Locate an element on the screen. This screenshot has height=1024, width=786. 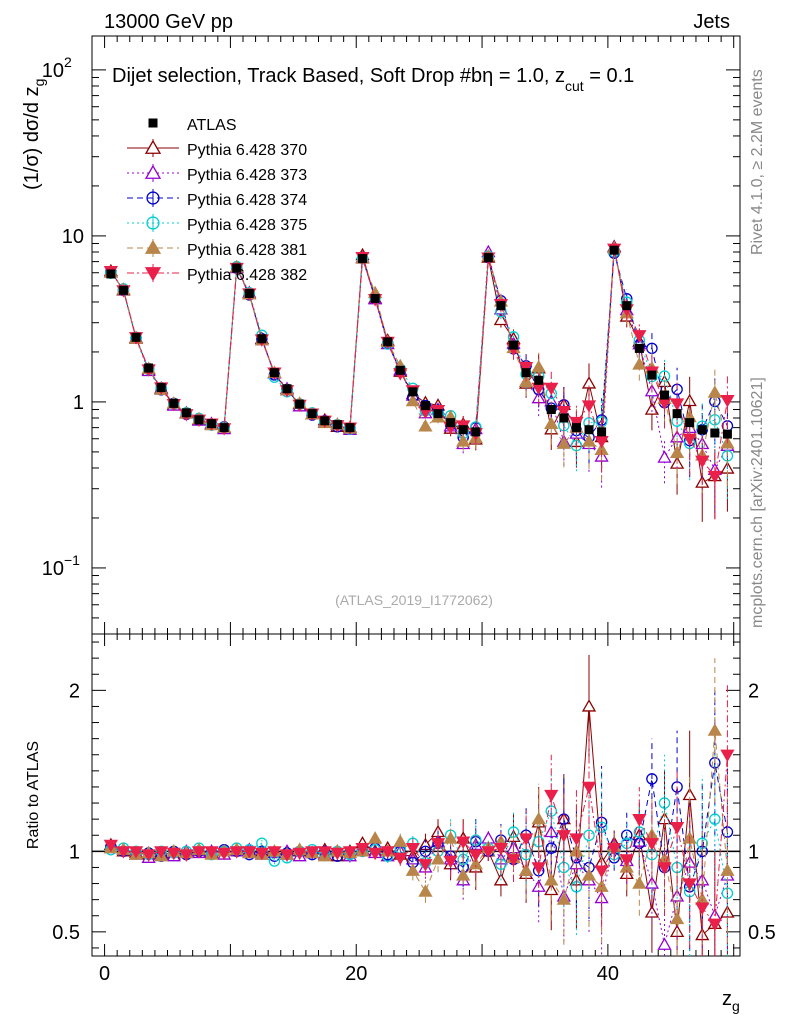
legend-label: Pythia 6.428 382 is located at coordinates (247, 275).